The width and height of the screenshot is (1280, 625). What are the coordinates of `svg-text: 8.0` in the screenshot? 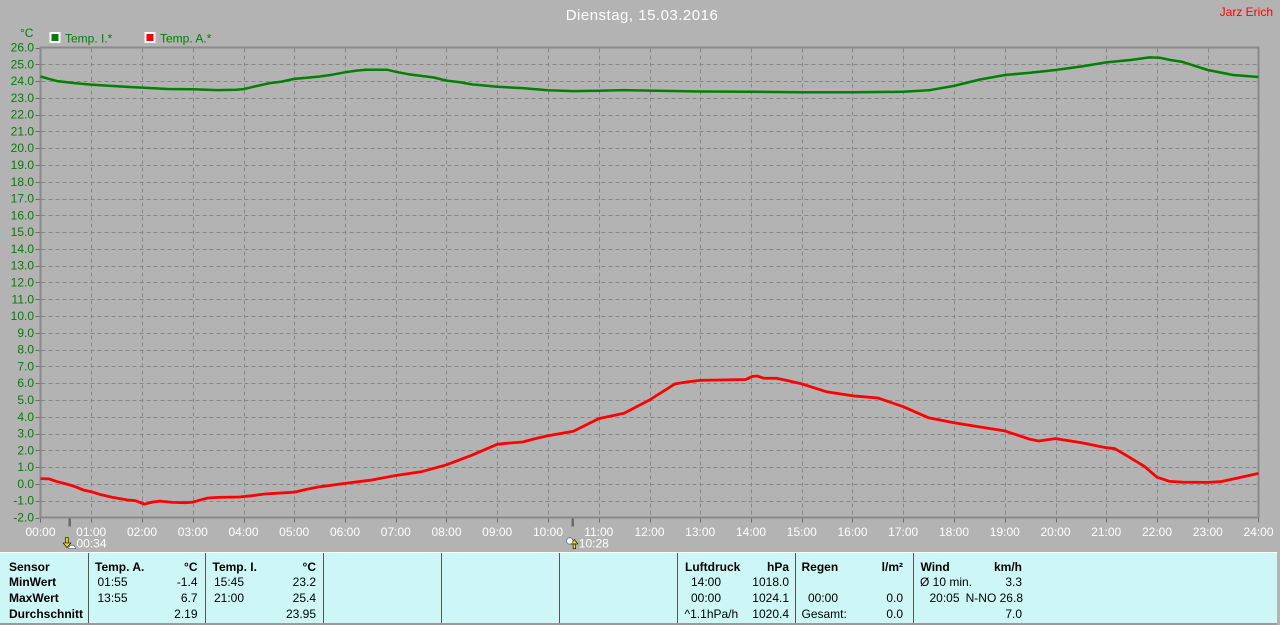 It's located at (25, 350).